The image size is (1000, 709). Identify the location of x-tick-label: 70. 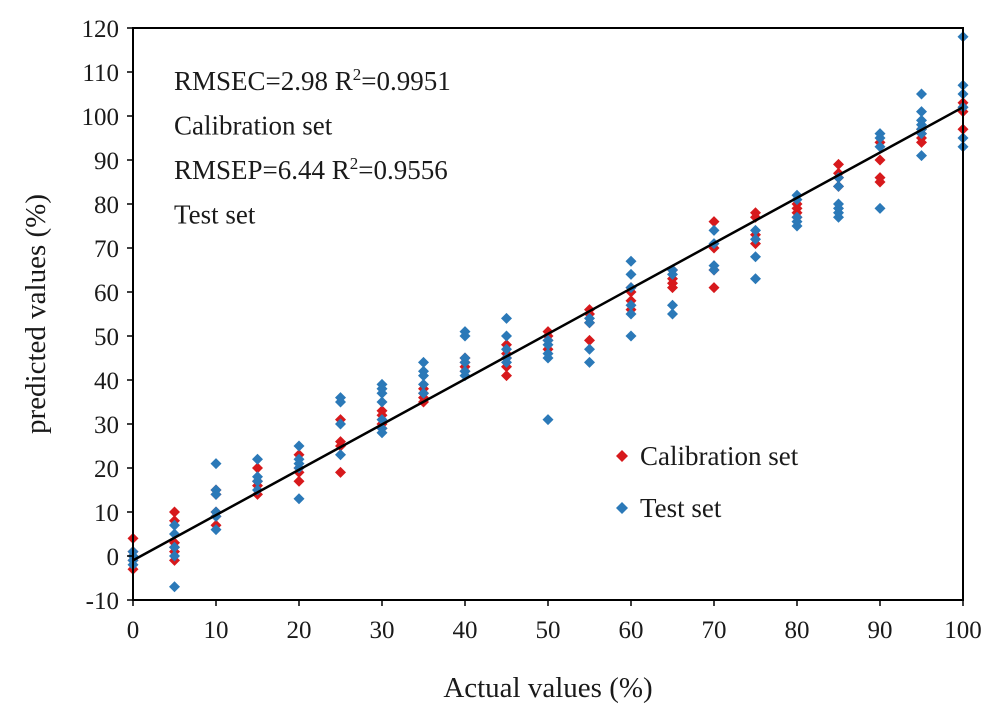
(714, 630).